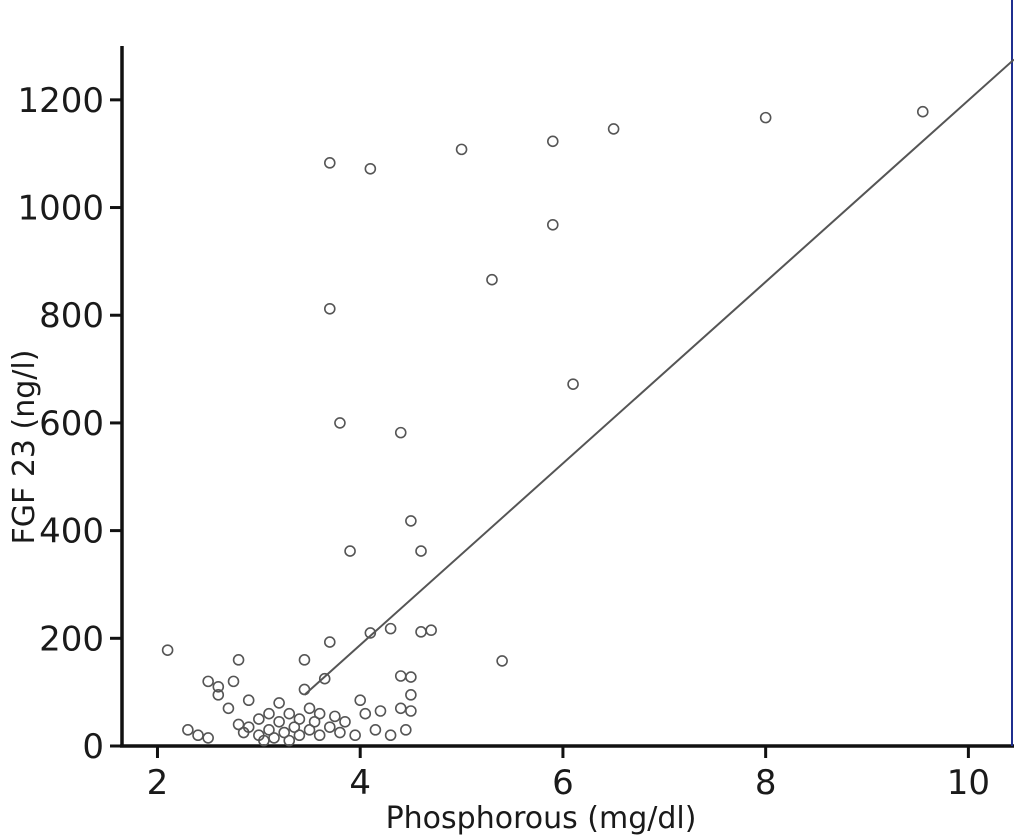 This screenshot has width=1014, height=840. Describe the element at coordinates (968, 783) in the screenshot. I see `x-tick-label: 10` at that location.